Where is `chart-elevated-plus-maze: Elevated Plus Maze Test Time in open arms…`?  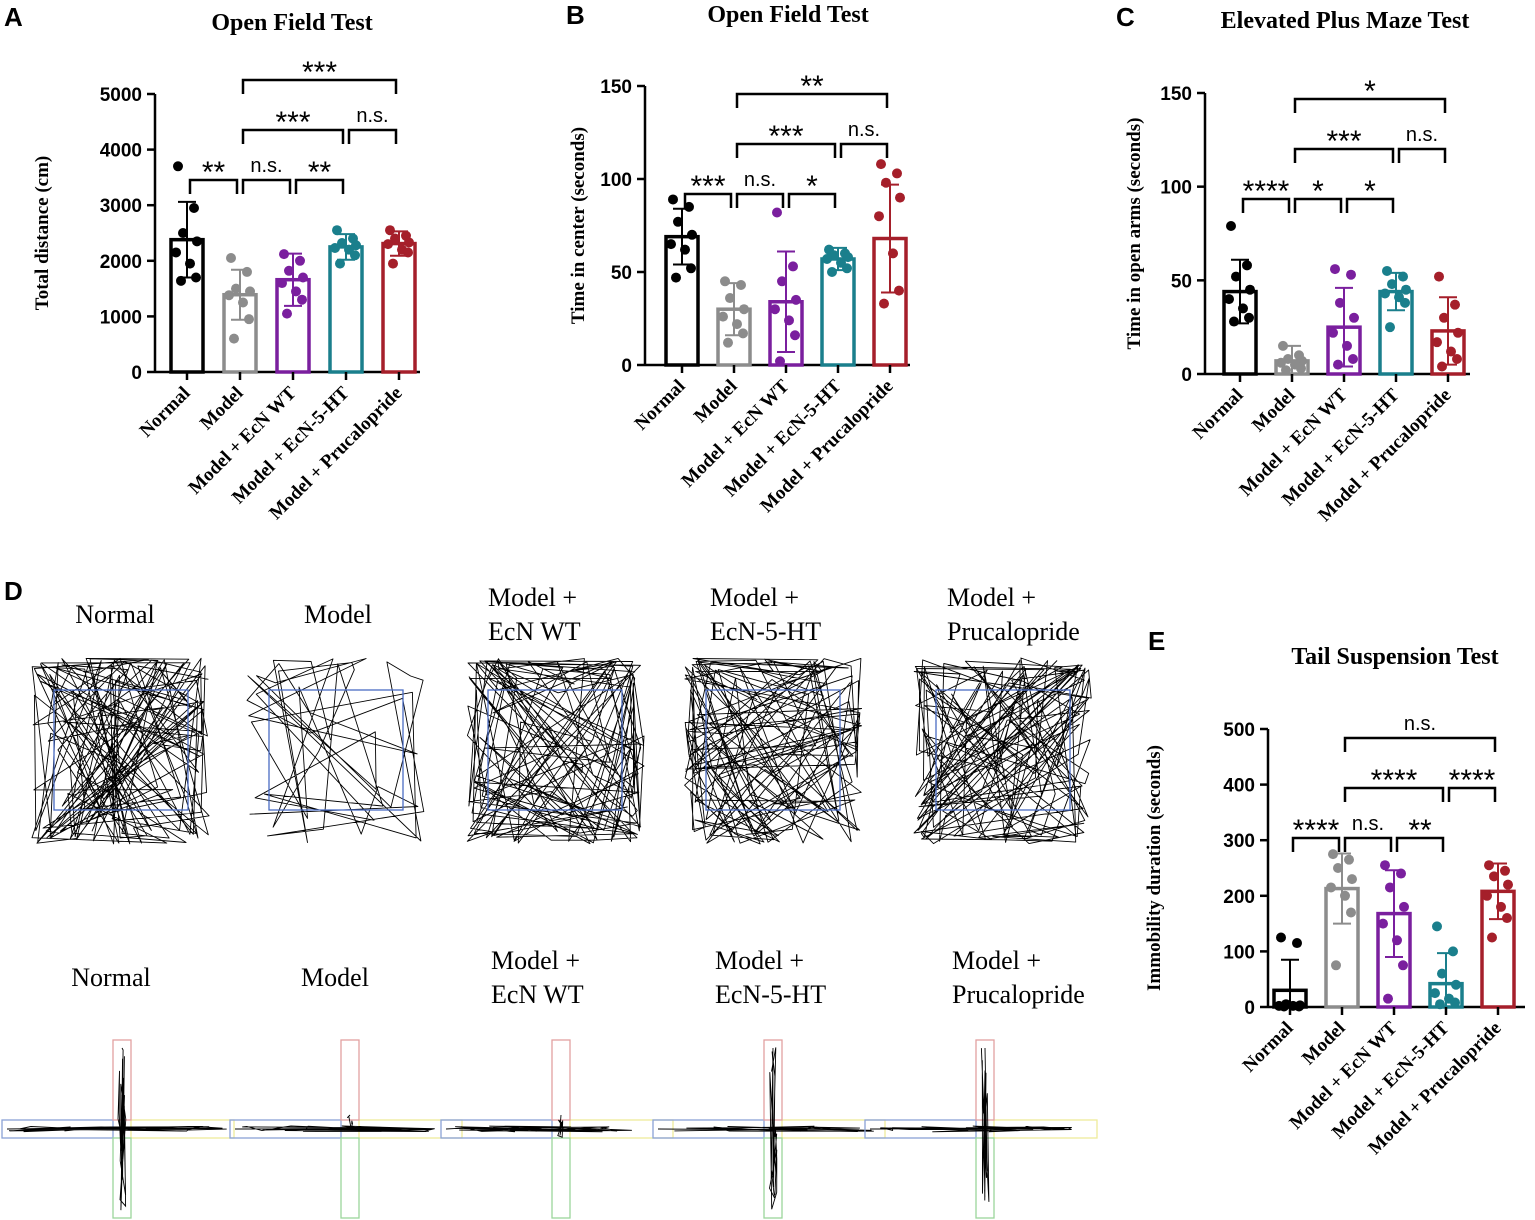
chart-elevated-plus-maze: Elevated Plus Maze Test Time in open arms… is located at coordinates (1297, 267).